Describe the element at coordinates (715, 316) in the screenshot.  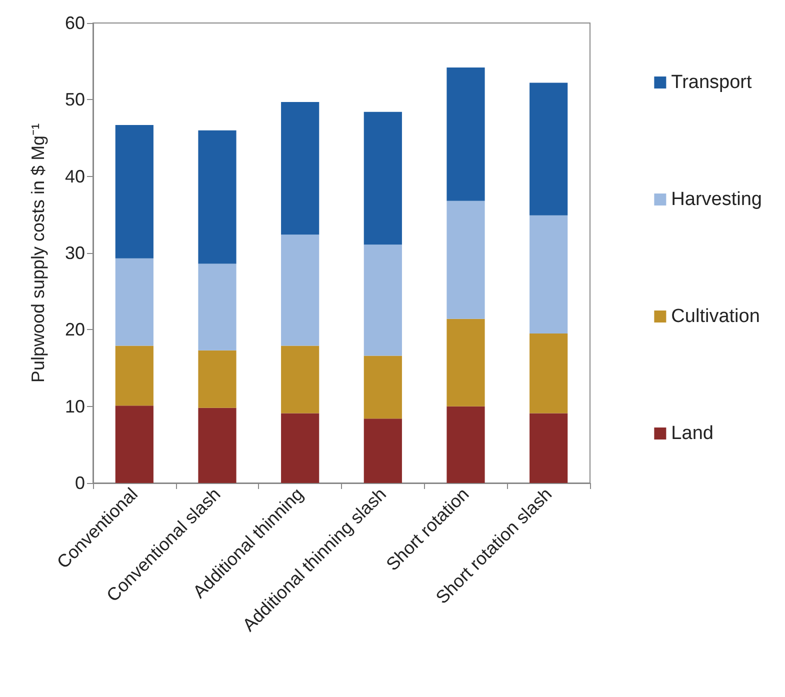
I see `legend-label: Cultivation` at that location.